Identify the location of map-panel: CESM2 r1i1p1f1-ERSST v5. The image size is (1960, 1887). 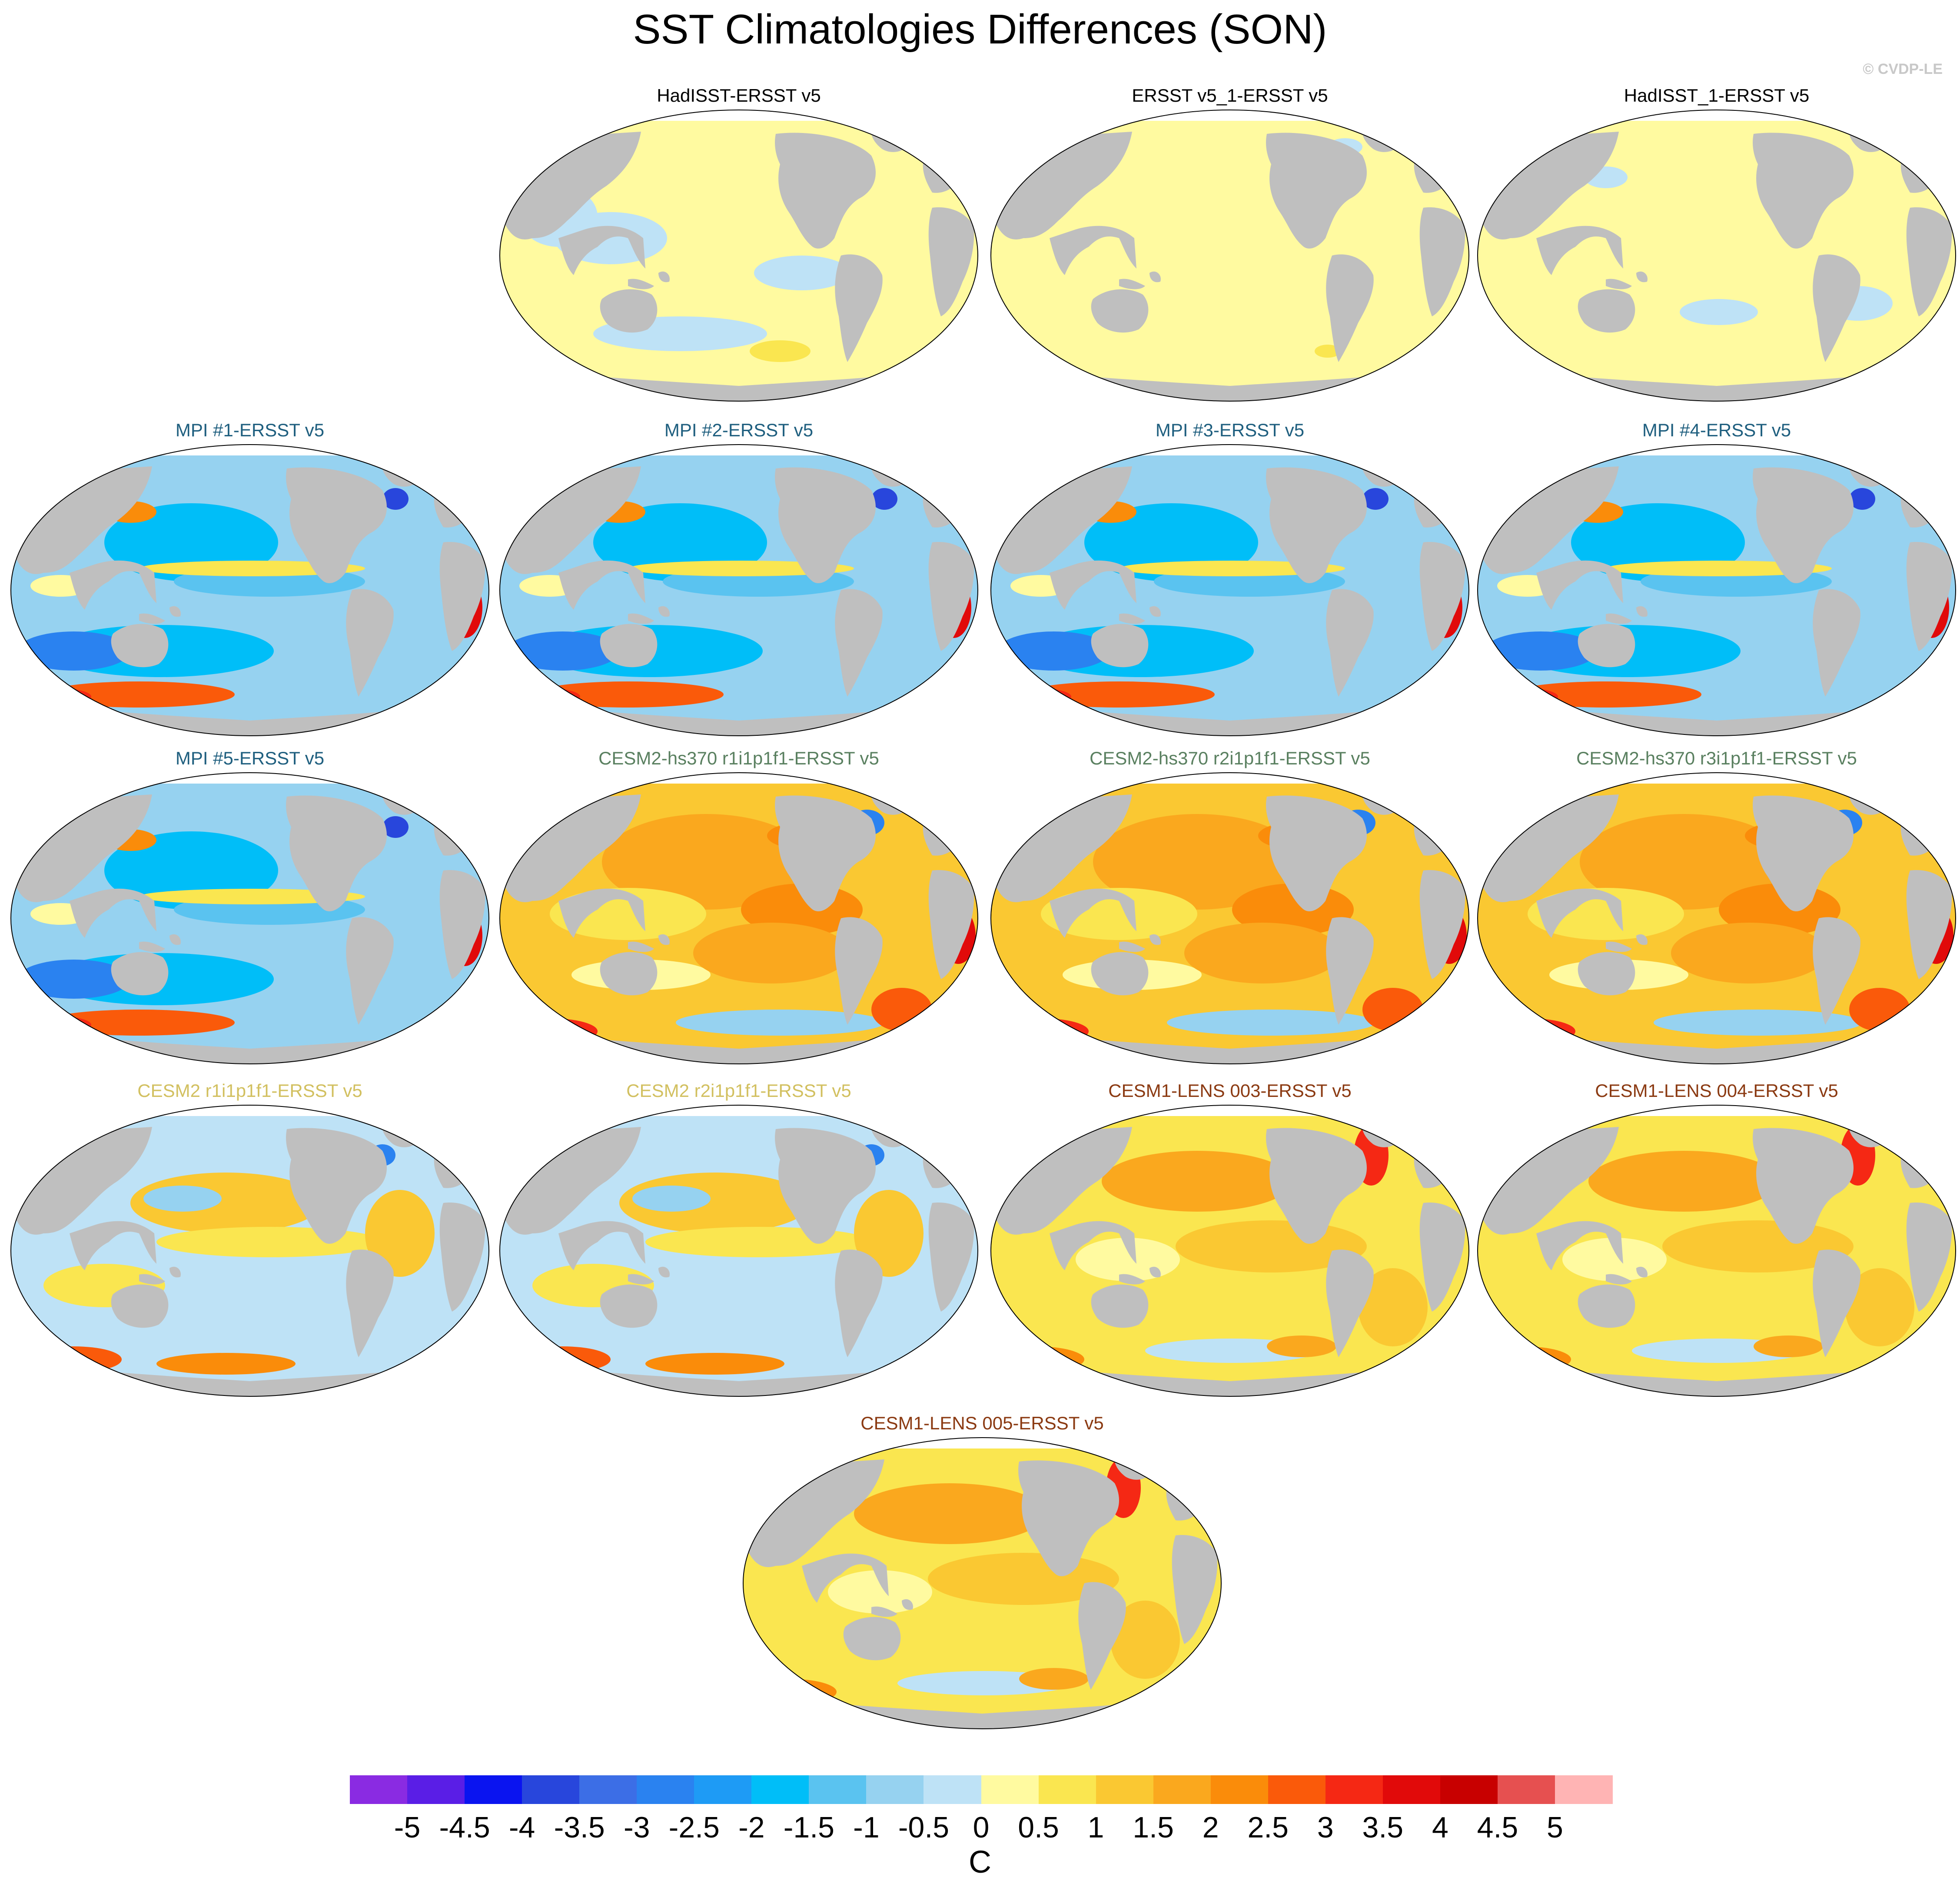
(250, 1238).